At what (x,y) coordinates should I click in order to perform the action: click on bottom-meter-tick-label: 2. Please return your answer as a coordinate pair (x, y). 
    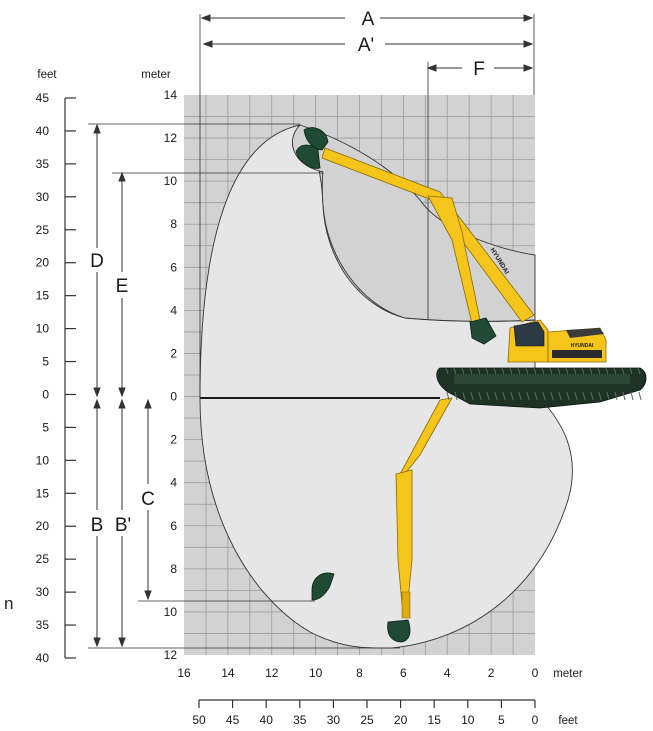
    Looking at the image, I should click on (491, 673).